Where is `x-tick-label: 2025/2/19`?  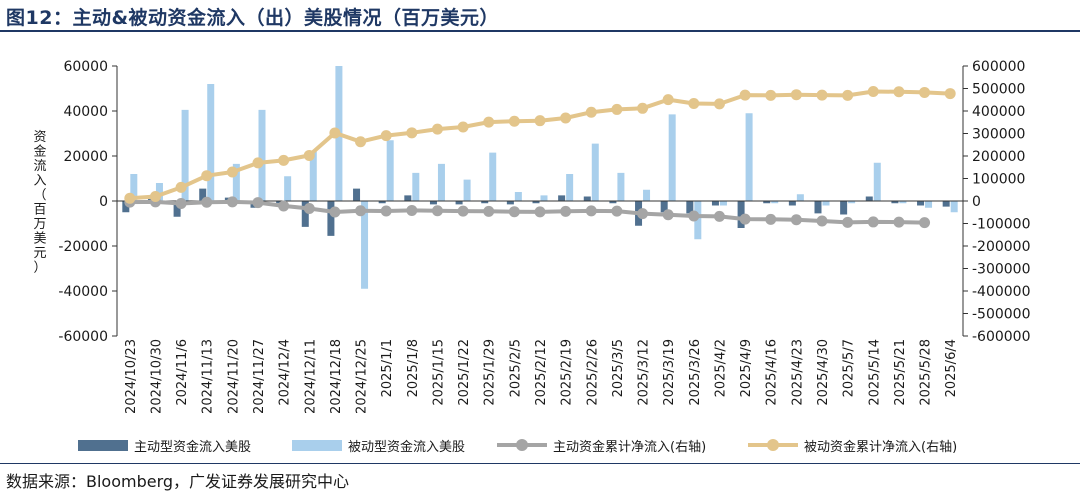 x-tick-label: 2025/2/19 is located at coordinates (567, 372).